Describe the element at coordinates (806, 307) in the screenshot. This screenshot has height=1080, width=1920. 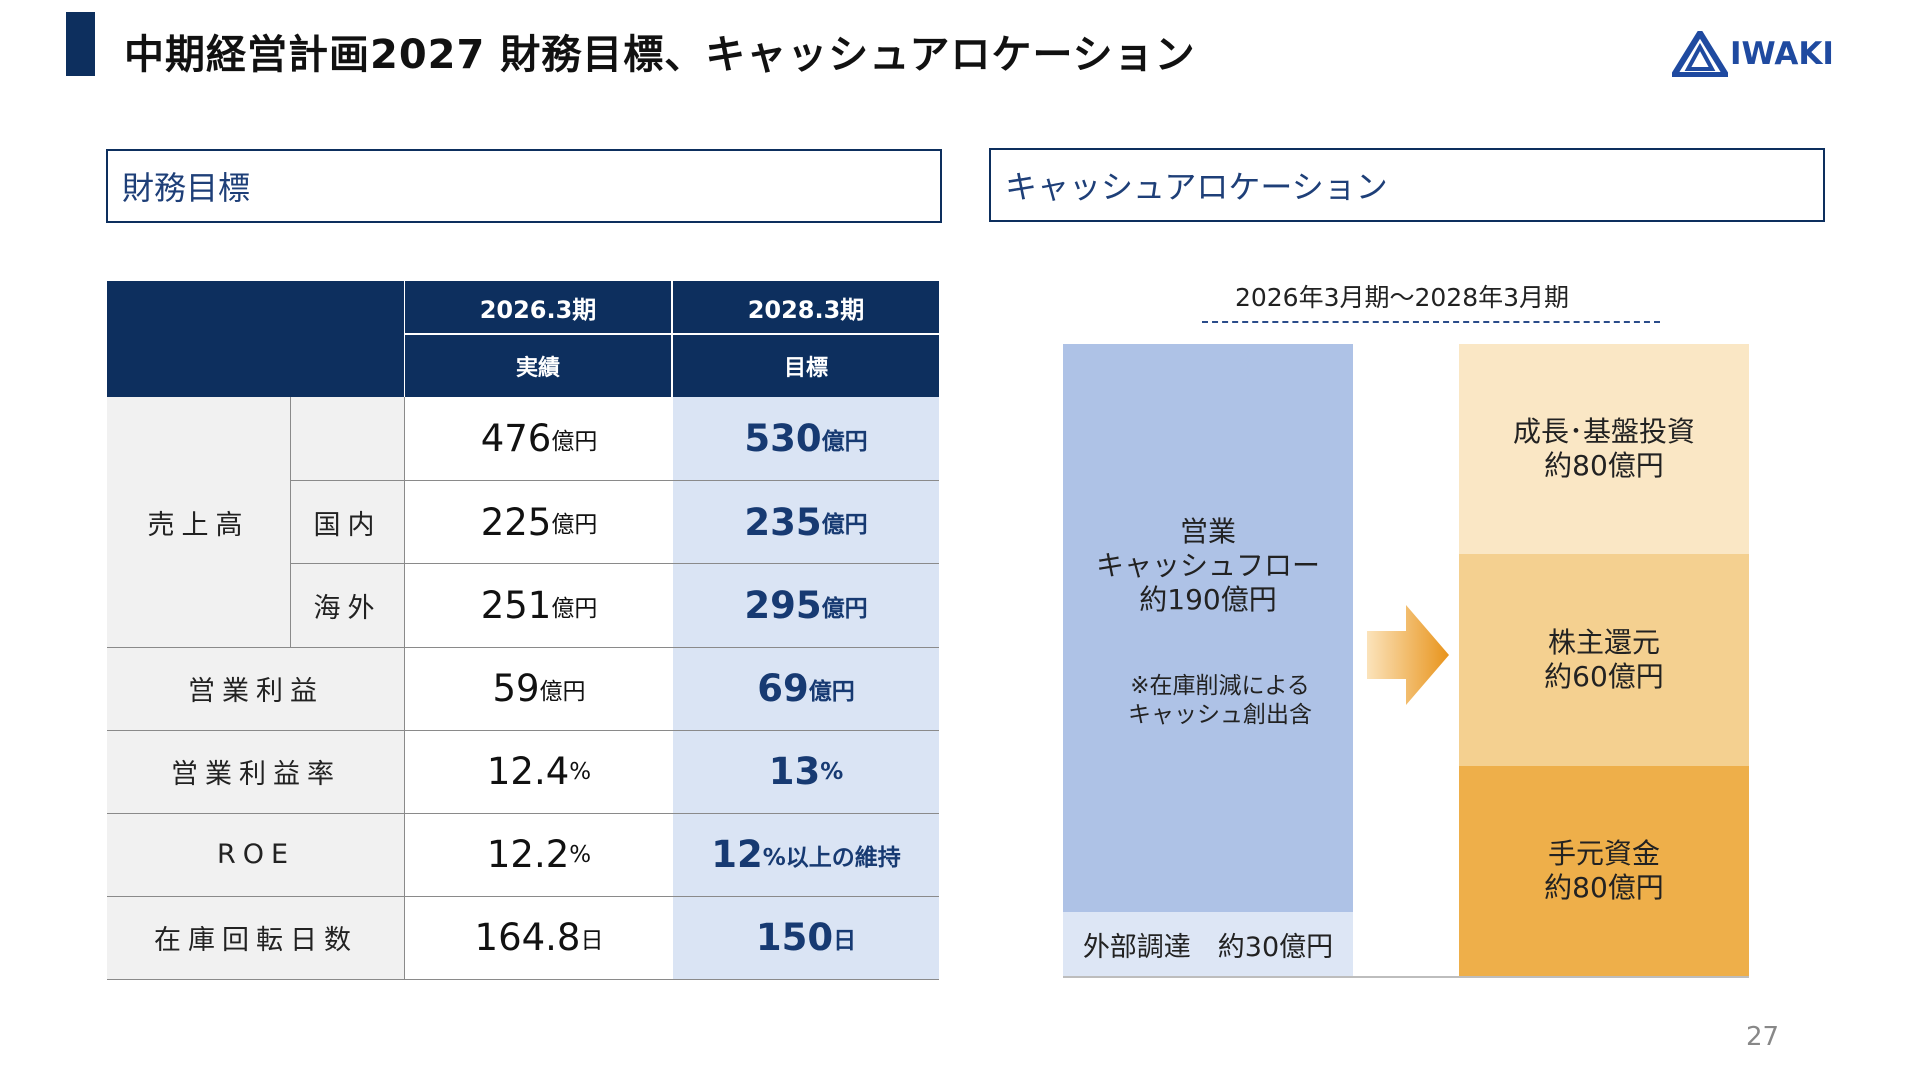
I see `col-header-2028-period: 2028.3期` at that location.